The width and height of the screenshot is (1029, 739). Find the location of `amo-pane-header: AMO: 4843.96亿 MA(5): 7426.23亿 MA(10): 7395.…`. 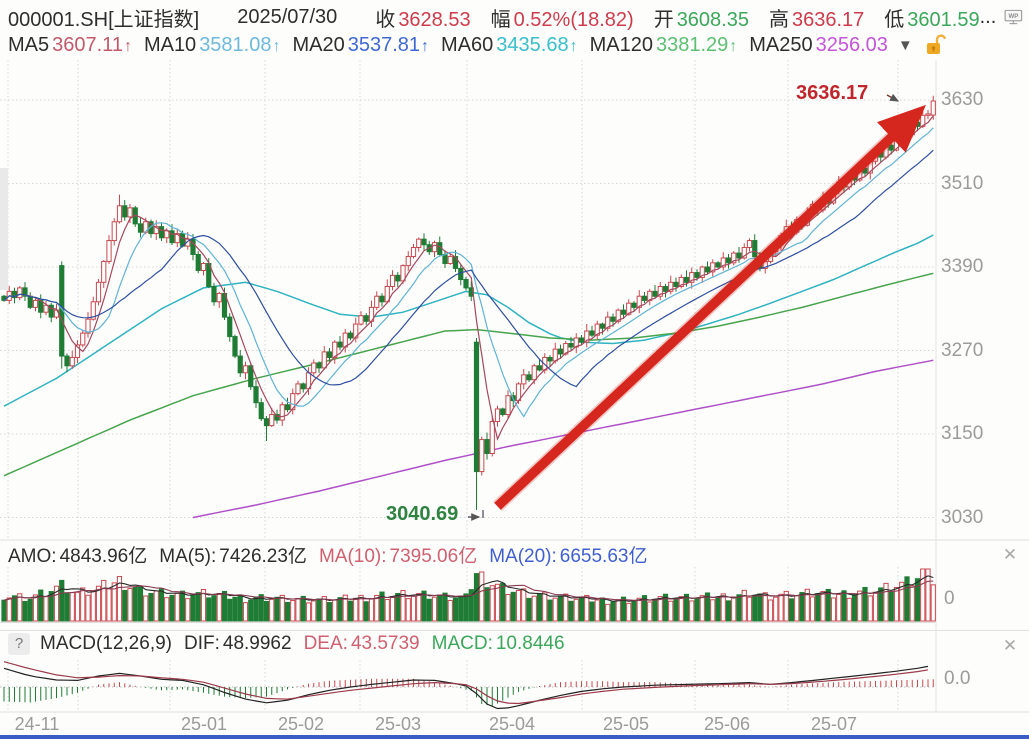

amo-pane-header: AMO: 4843.96亿 MA(5): 7426.23亿 MA(10): 7395.… is located at coordinates (328, 554).